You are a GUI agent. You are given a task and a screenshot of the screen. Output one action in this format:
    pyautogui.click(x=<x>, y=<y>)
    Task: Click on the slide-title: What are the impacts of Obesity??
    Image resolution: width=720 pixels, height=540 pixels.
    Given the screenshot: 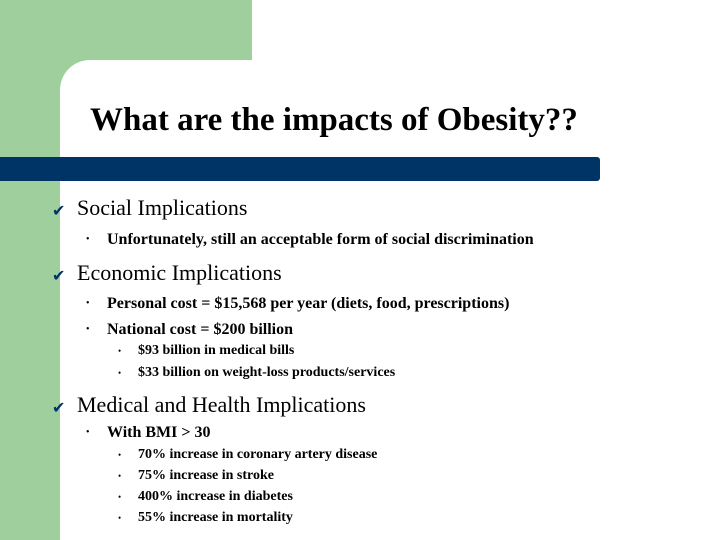 What is the action you would take?
    pyautogui.click(x=334, y=120)
    